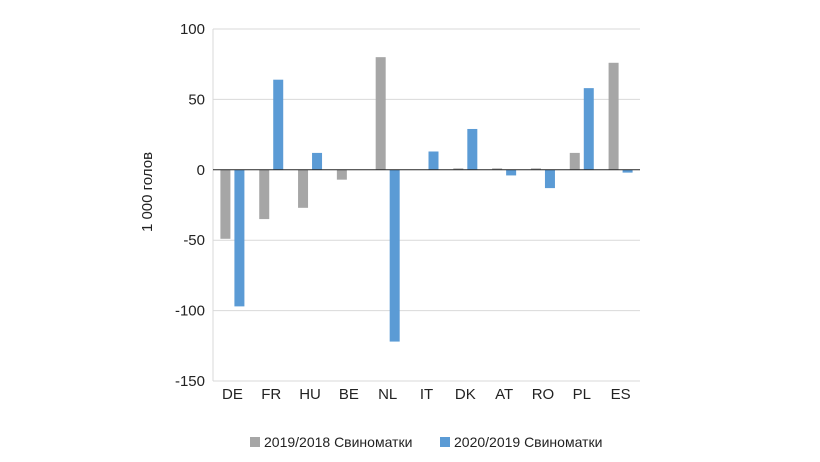 The width and height of the screenshot is (820, 462). What do you see at coordinates (196, 99) in the screenshot?
I see `y-tick-label: 50` at bounding box center [196, 99].